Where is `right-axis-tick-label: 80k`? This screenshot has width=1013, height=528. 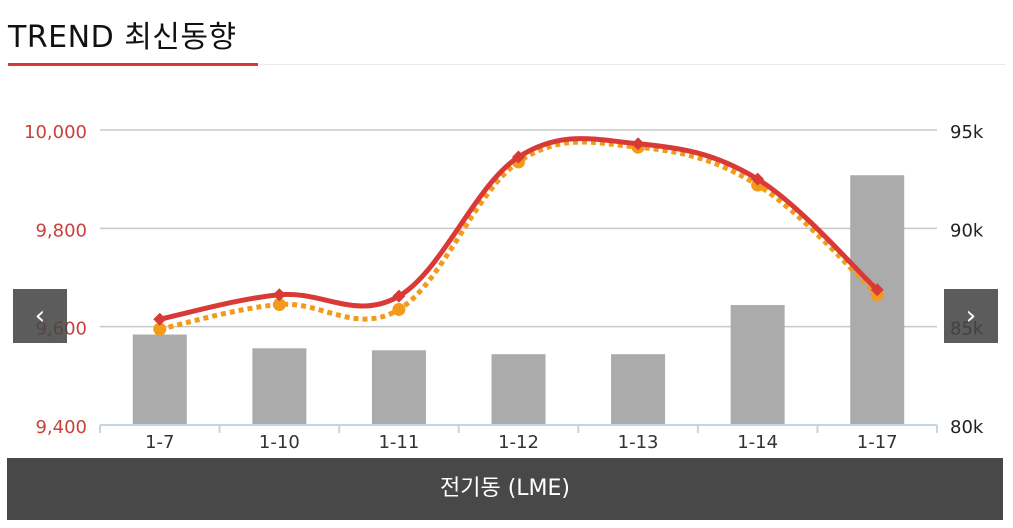 right-axis-tick-label: 80k is located at coordinates (967, 427).